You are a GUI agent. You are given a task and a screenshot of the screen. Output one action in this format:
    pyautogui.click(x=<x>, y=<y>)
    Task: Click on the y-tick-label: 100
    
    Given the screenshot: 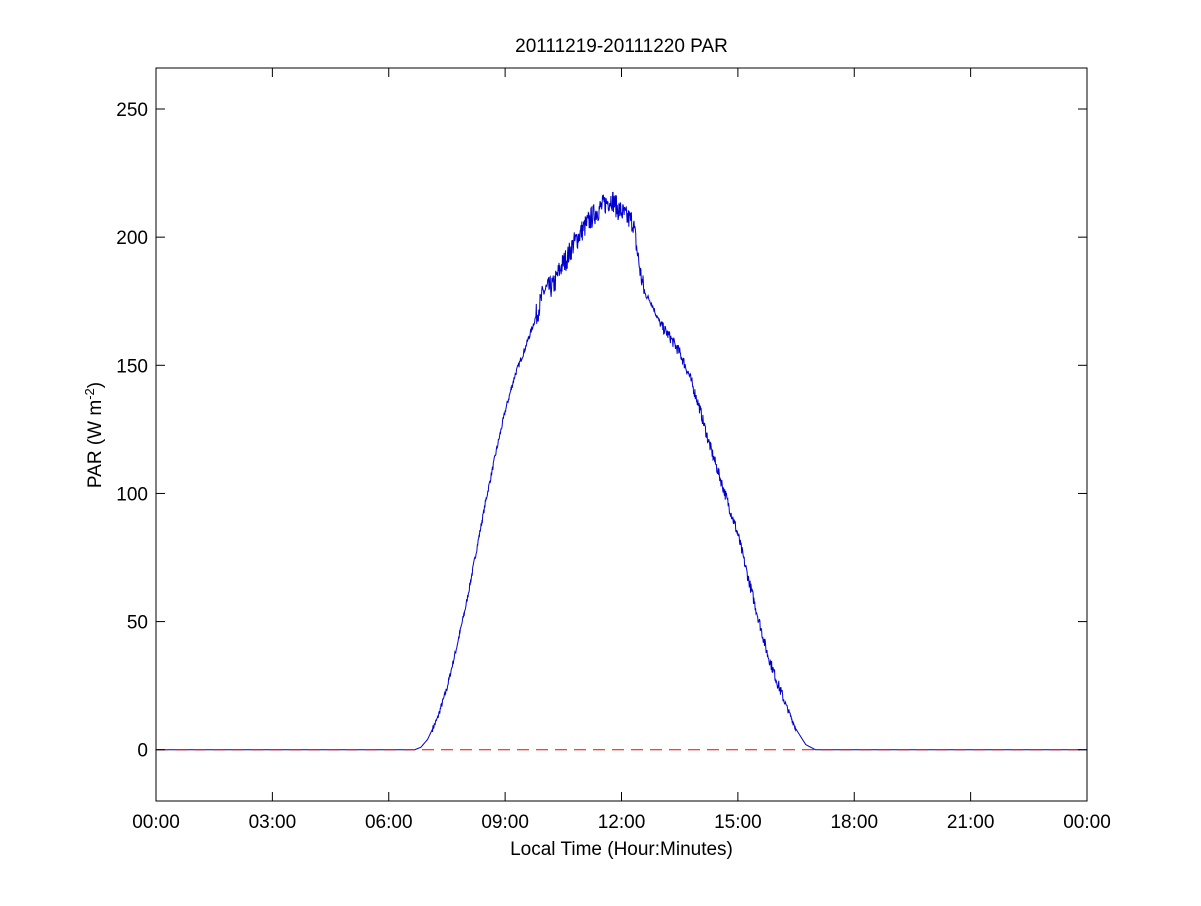 What is the action you would take?
    pyautogui.click(x=132, y=494)
    